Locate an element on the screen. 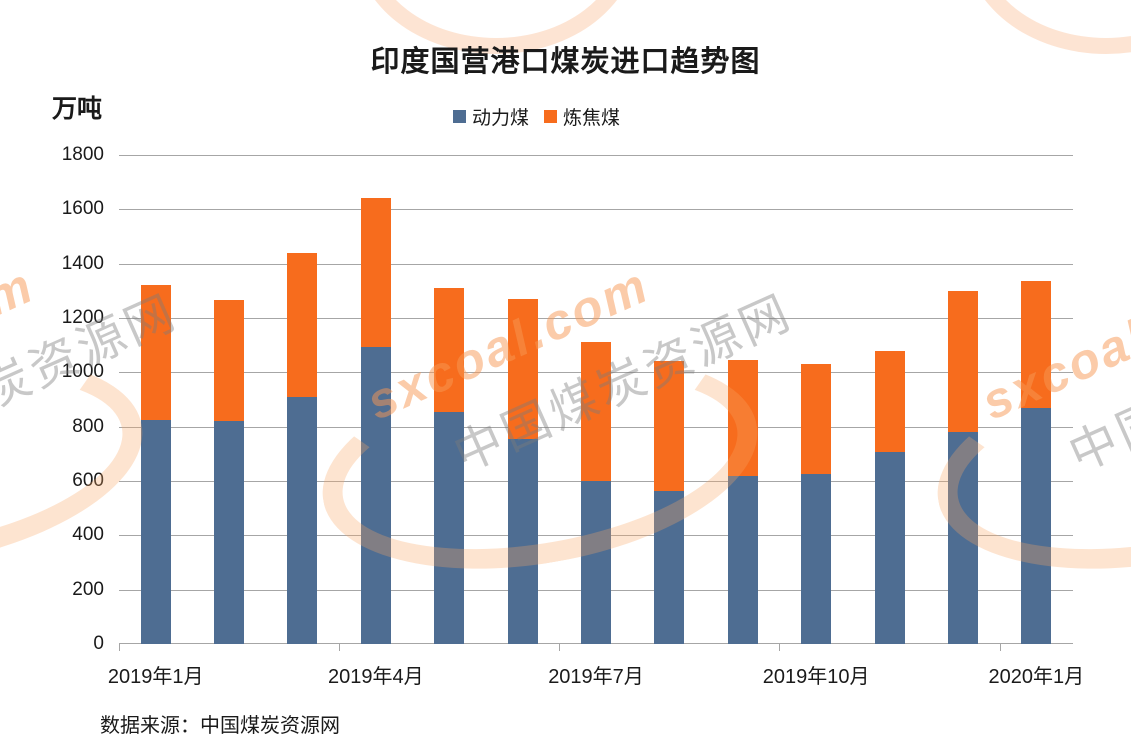 The width and height of the screenshot is (1131, 745). bar-segment-动力煤-2020年1月 is located at coordinates (1036, 525).